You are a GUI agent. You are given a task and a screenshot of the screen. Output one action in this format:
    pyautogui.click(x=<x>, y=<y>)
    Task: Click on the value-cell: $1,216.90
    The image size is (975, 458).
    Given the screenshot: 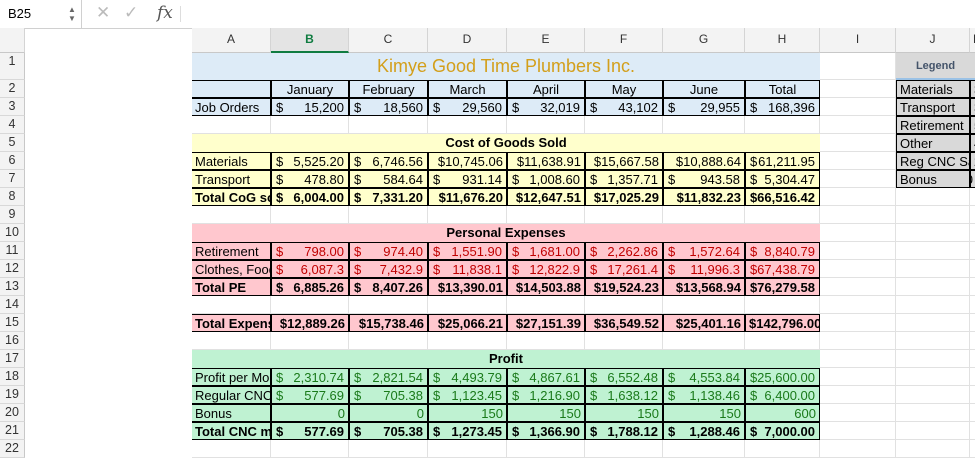 What is the action you would take?
    pyautogui.click(x=546, y=395)
    